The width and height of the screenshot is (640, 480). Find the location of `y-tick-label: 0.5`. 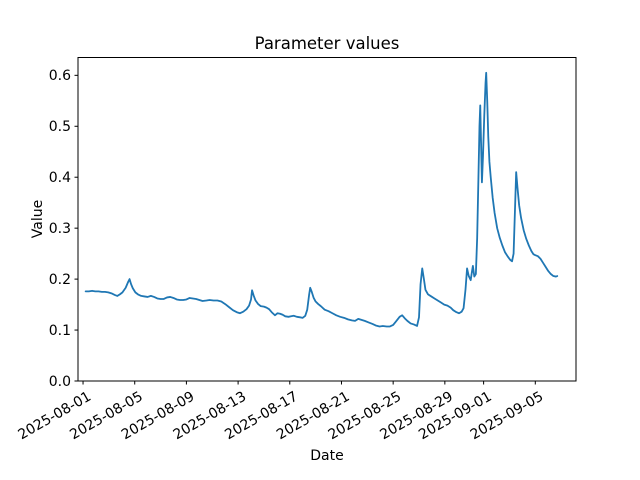

y-tick-label: 0.5 is located at coordinates (60, 127).